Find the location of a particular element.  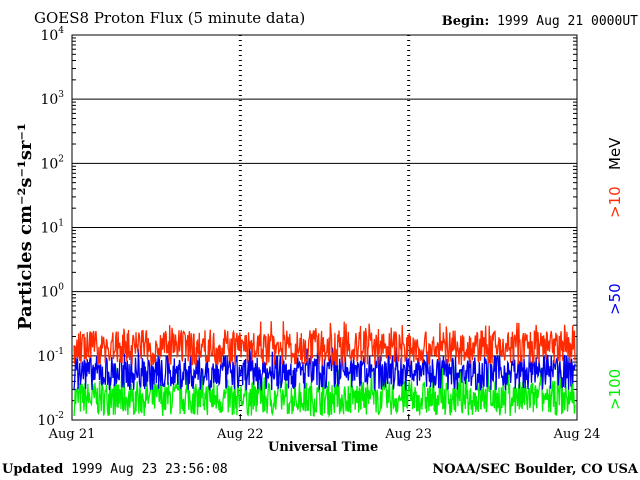

y-tick-label: 10⁻¹ is located at coordinates (50, 356).